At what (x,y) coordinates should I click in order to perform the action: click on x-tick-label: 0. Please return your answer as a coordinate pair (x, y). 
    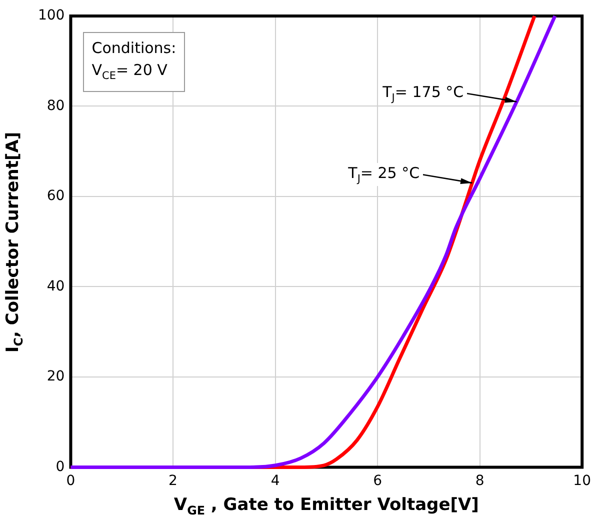
    Looking at the image, I should click on (71, 481).